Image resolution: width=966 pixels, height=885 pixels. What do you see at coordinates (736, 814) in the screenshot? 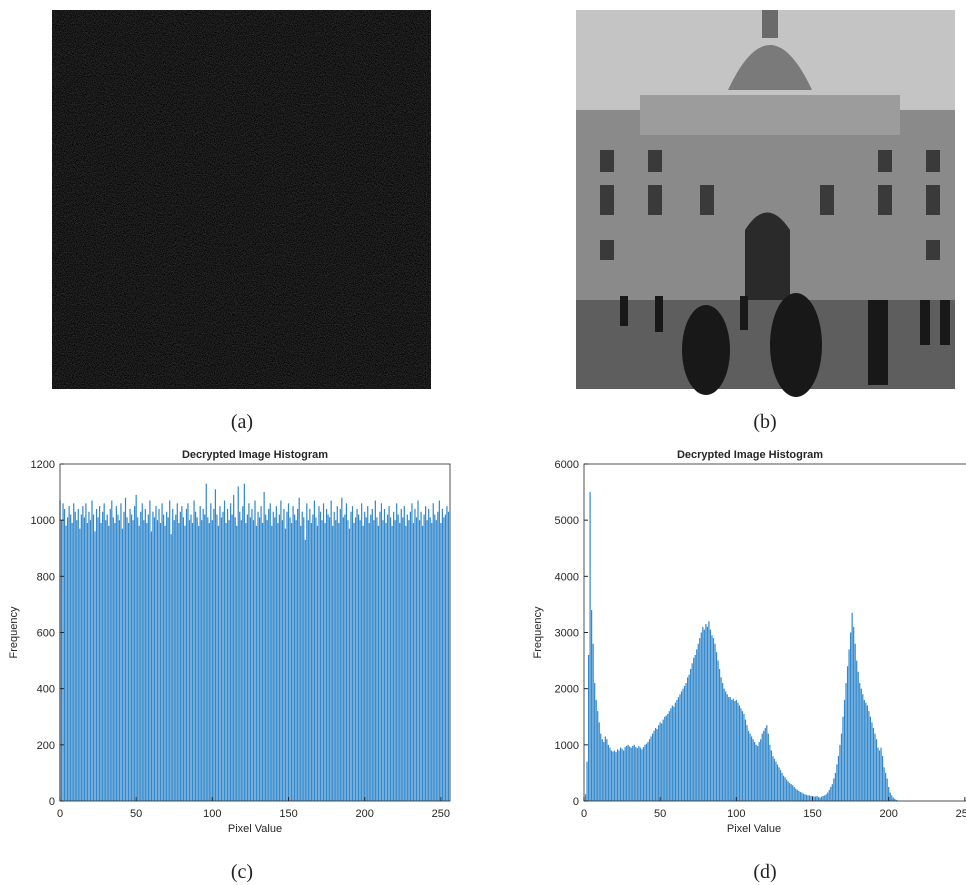
I see `x-tick-label: 100` at bounding box center [736, 814].